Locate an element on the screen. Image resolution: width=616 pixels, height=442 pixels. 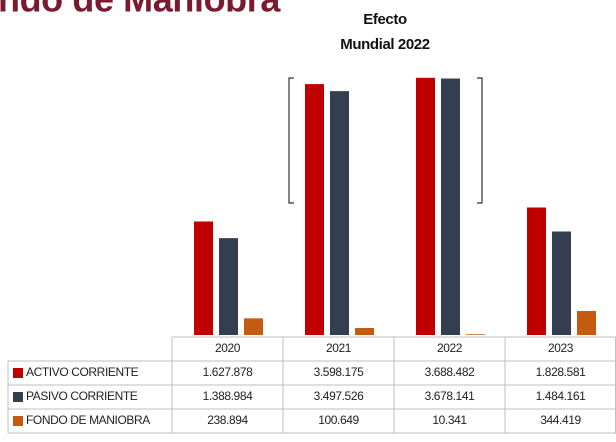
x-tick-label: 2022 is located at coordinates (450, 348).